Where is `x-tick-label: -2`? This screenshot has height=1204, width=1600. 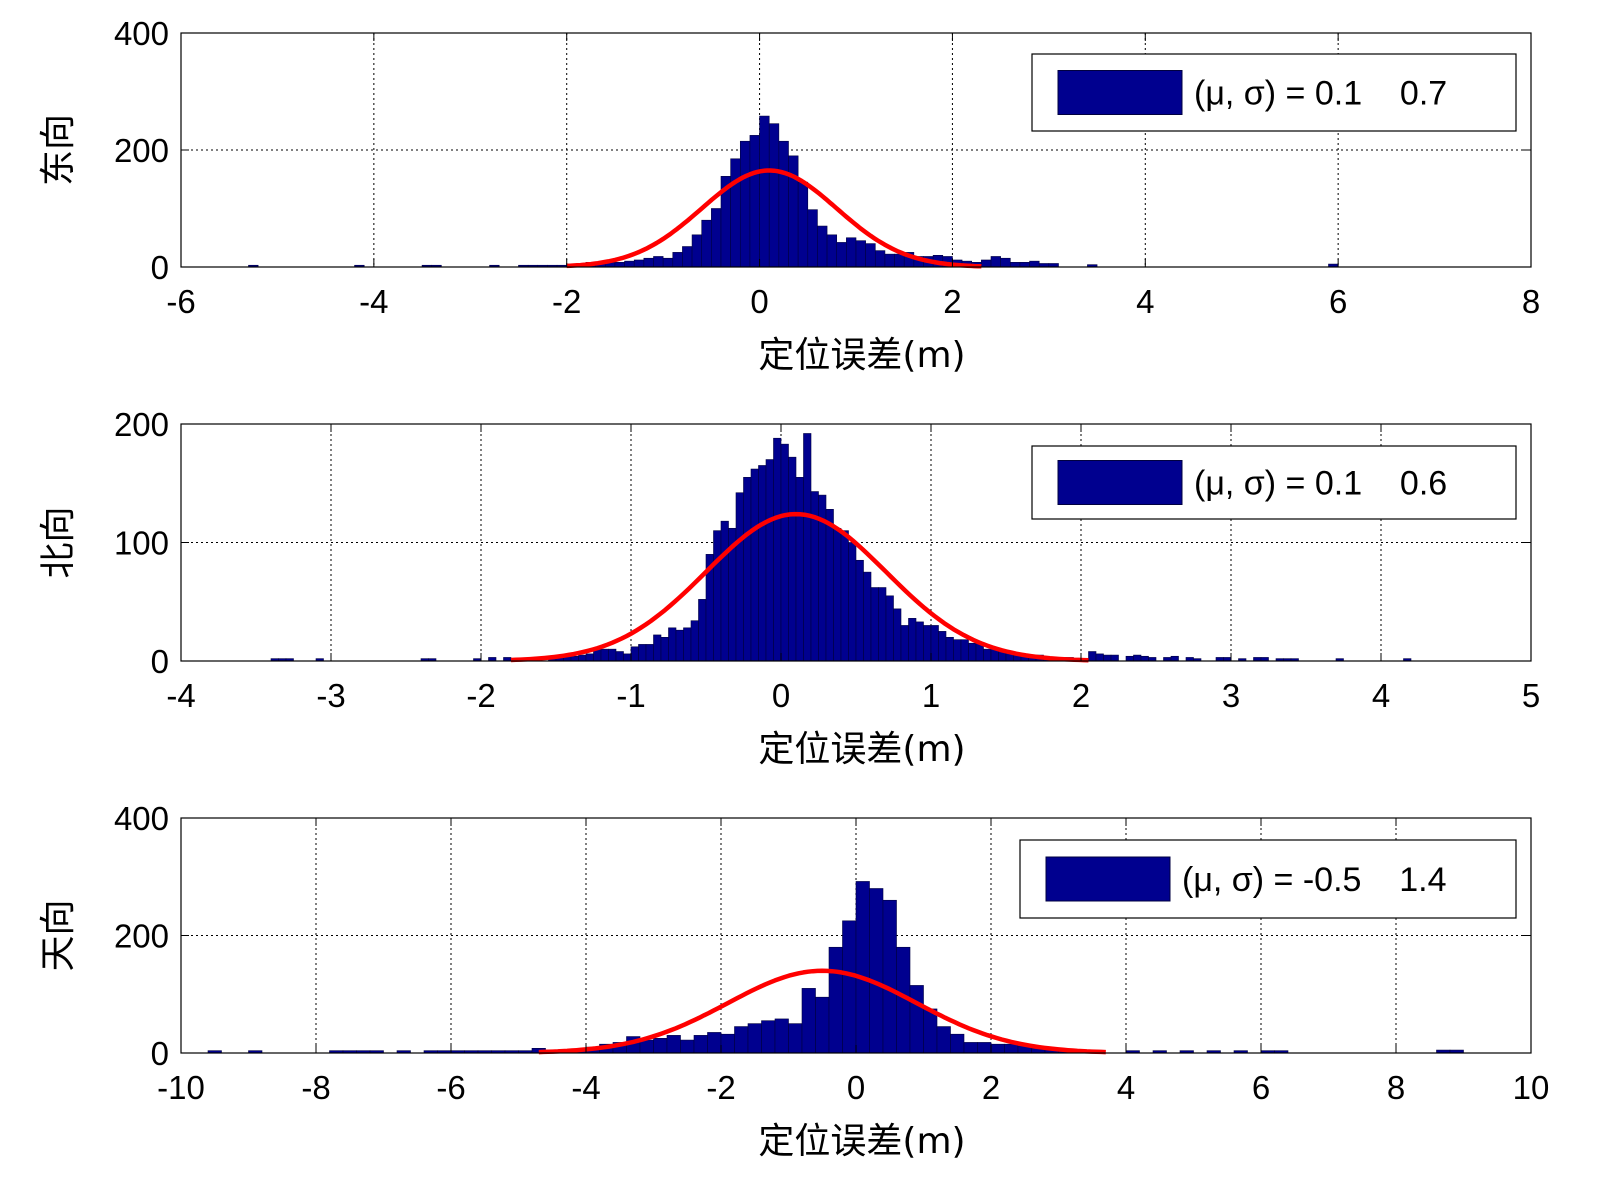 x-tick-label: -2 is located at coordinates (720, 1087).